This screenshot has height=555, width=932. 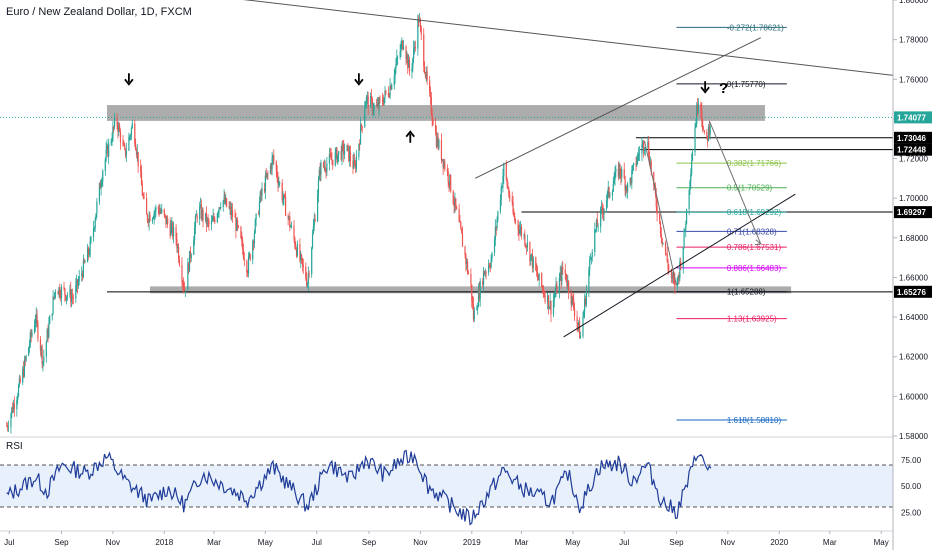 What do you see at coordinates (426, 108) in the screenshot?
I see `markers-layer: ?` at bounding box center [426, 108].